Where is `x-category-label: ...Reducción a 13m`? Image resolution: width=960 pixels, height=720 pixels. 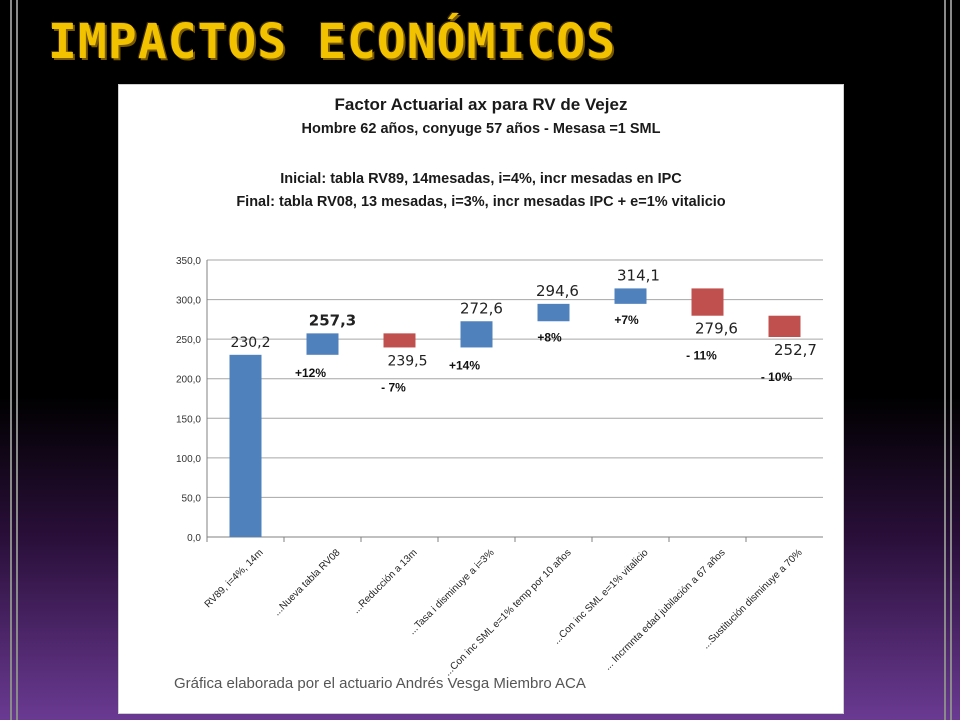 x-category-label: ...Reducción a 13m is located at coordinates (385, 581).